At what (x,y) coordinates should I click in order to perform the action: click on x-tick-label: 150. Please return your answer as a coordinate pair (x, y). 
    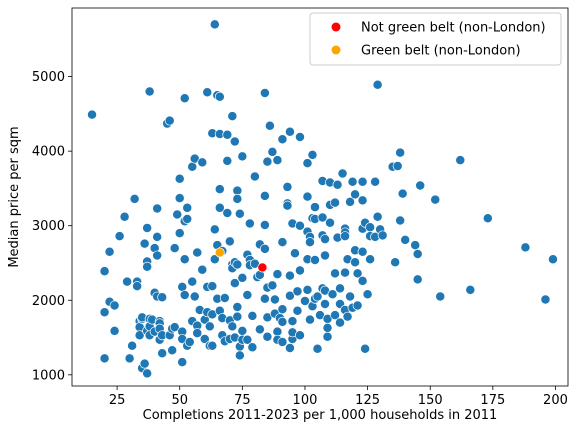
    Looking at the image, I should click on (430, 400).